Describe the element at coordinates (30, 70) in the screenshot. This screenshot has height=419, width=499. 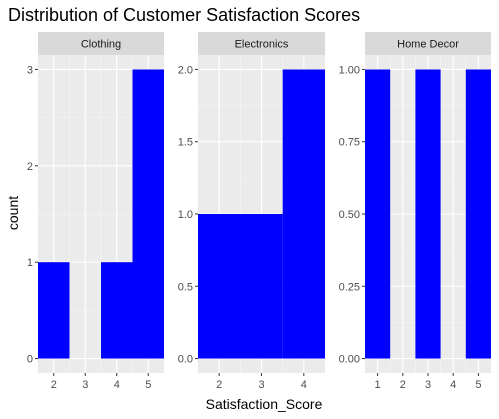
I see `y-tick-label: 3` at that location.